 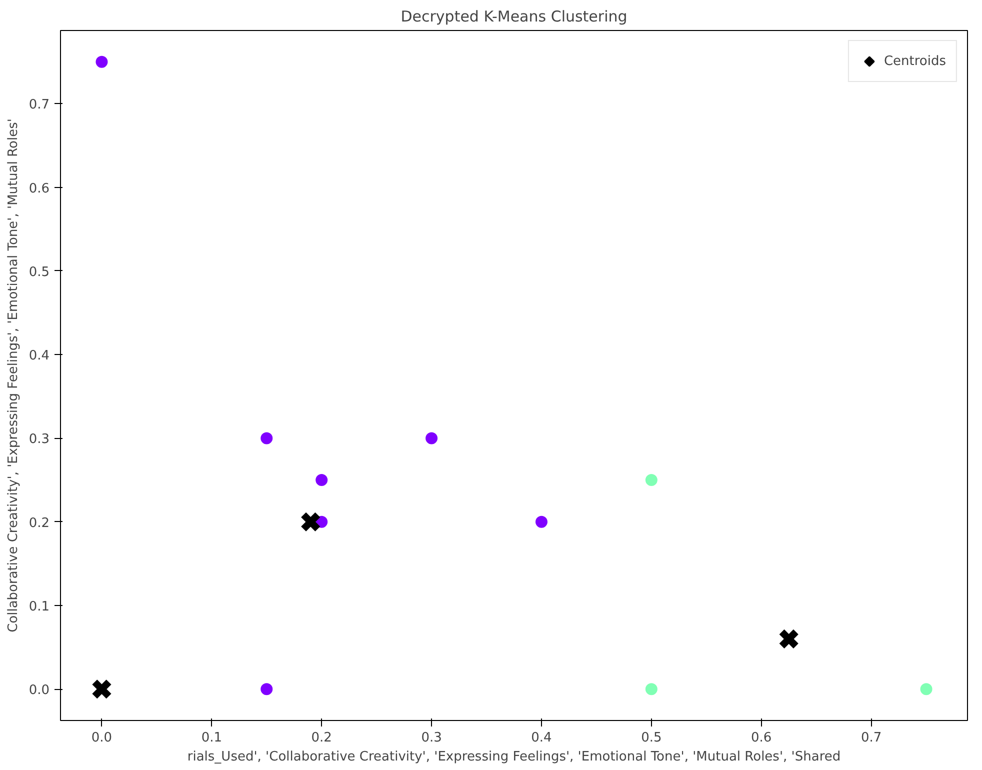 I want to click on x-tick-label: 0.7, so click(x=871, y=738).